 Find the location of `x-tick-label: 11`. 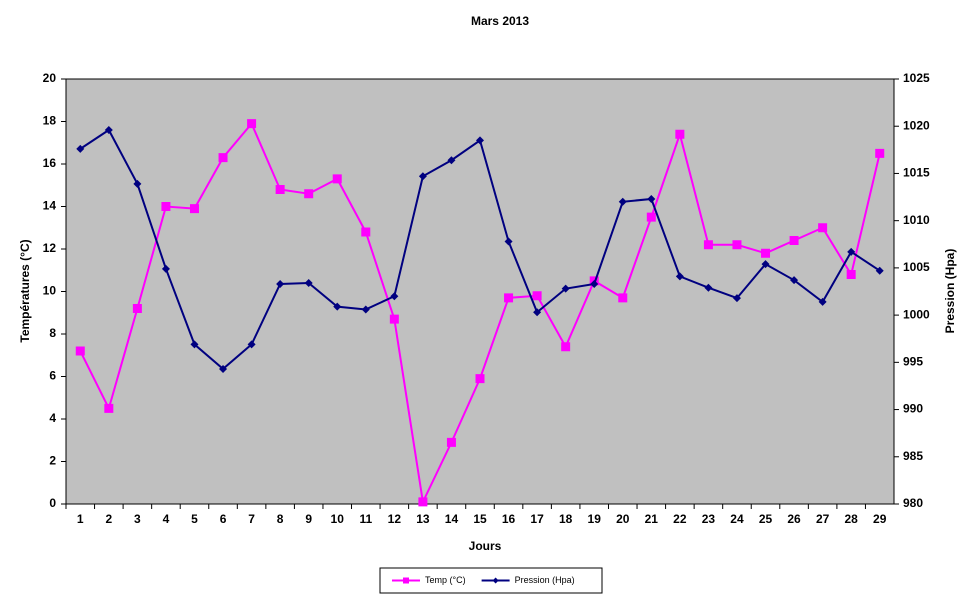

x-tick-label: 11 is located at coordinates (365, 519).